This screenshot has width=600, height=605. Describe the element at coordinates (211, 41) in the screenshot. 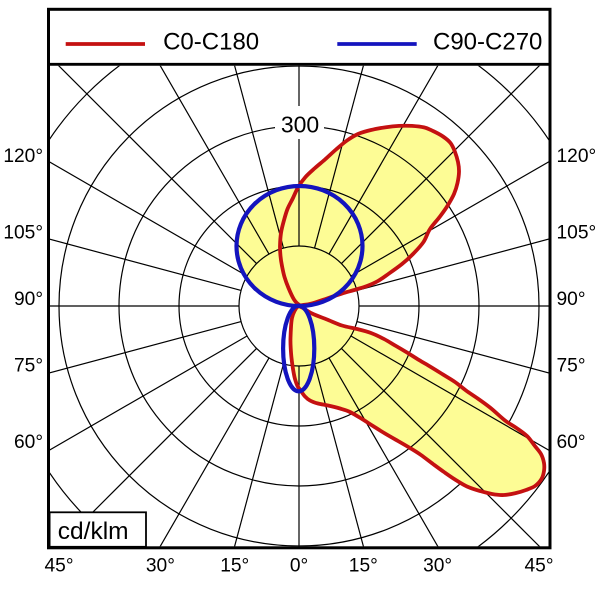

I see `svg-text: C0-C180` at that location.